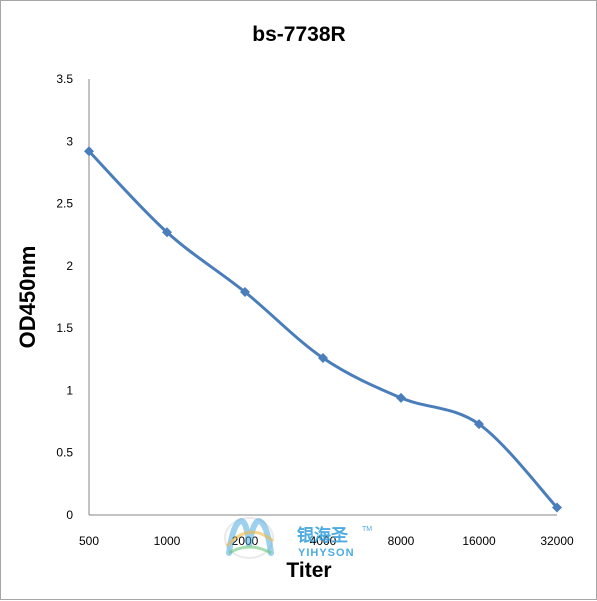 The height and width of the screenshot is (601, 597). What do you see at coordinates (557, 541) in the screenshot?
I see `x-tick-label: 32000` at bounding box center [557, 541].